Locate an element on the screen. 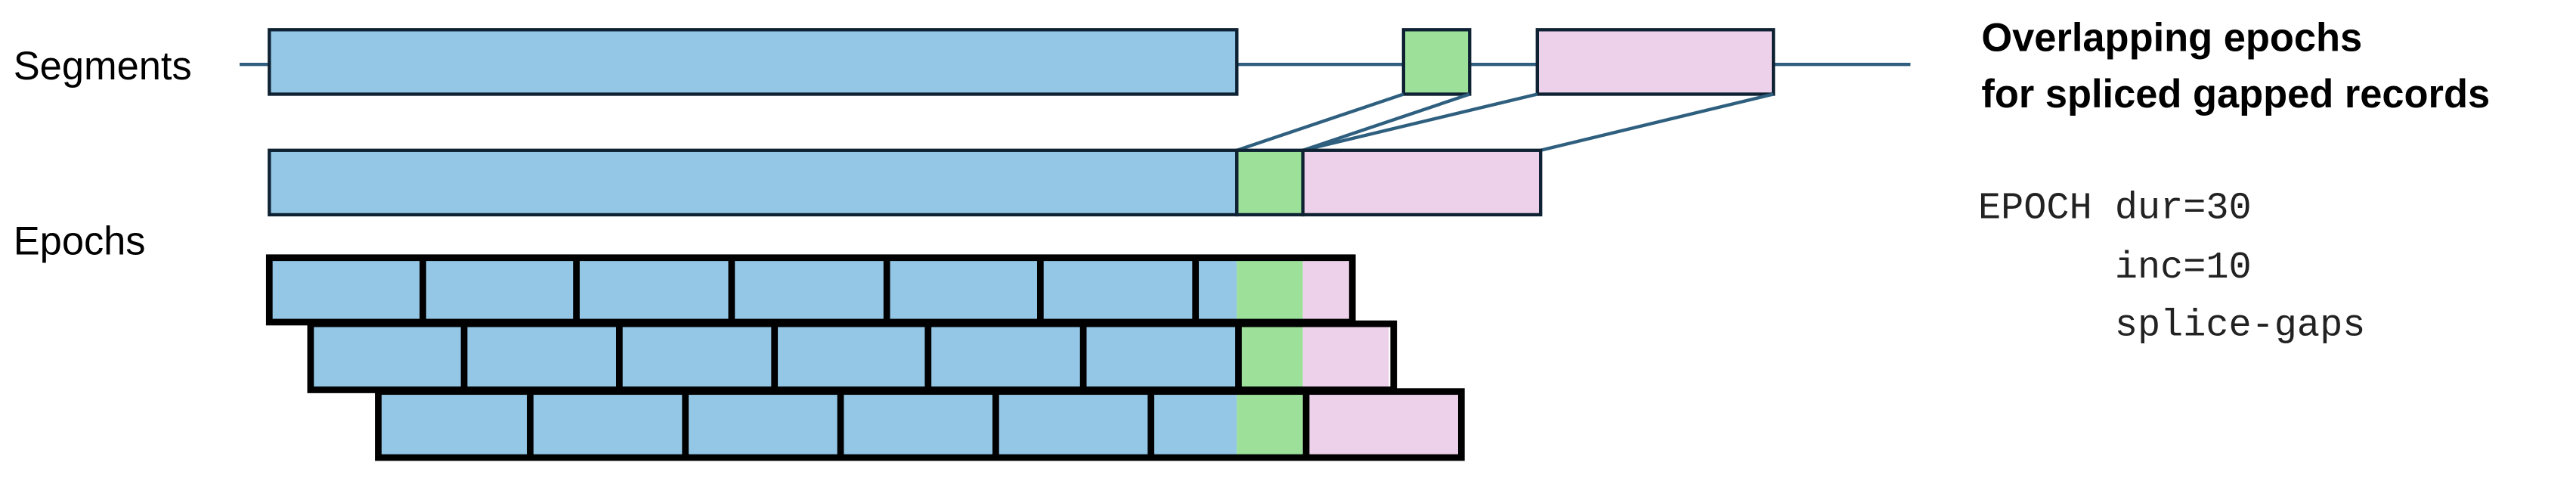 This screenshot has height=484, width=2576. command-line-2: inc=10 is located at coordinates (2115, 268).